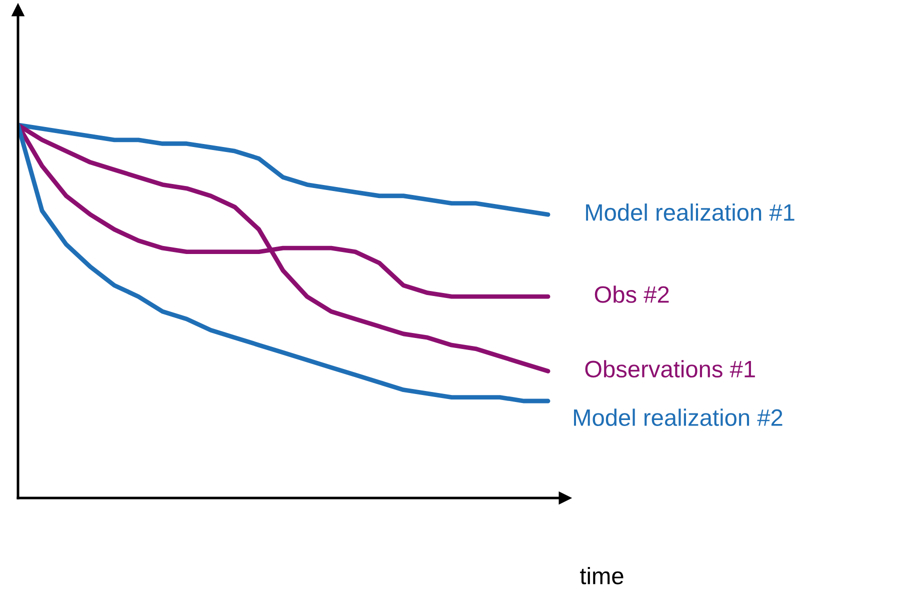 Image resolution: width=909 pixels, height=595 pixels. Describe the element at coordinates (631, 294) in the screenshot. I see `series-label: Obs #2` at that location.